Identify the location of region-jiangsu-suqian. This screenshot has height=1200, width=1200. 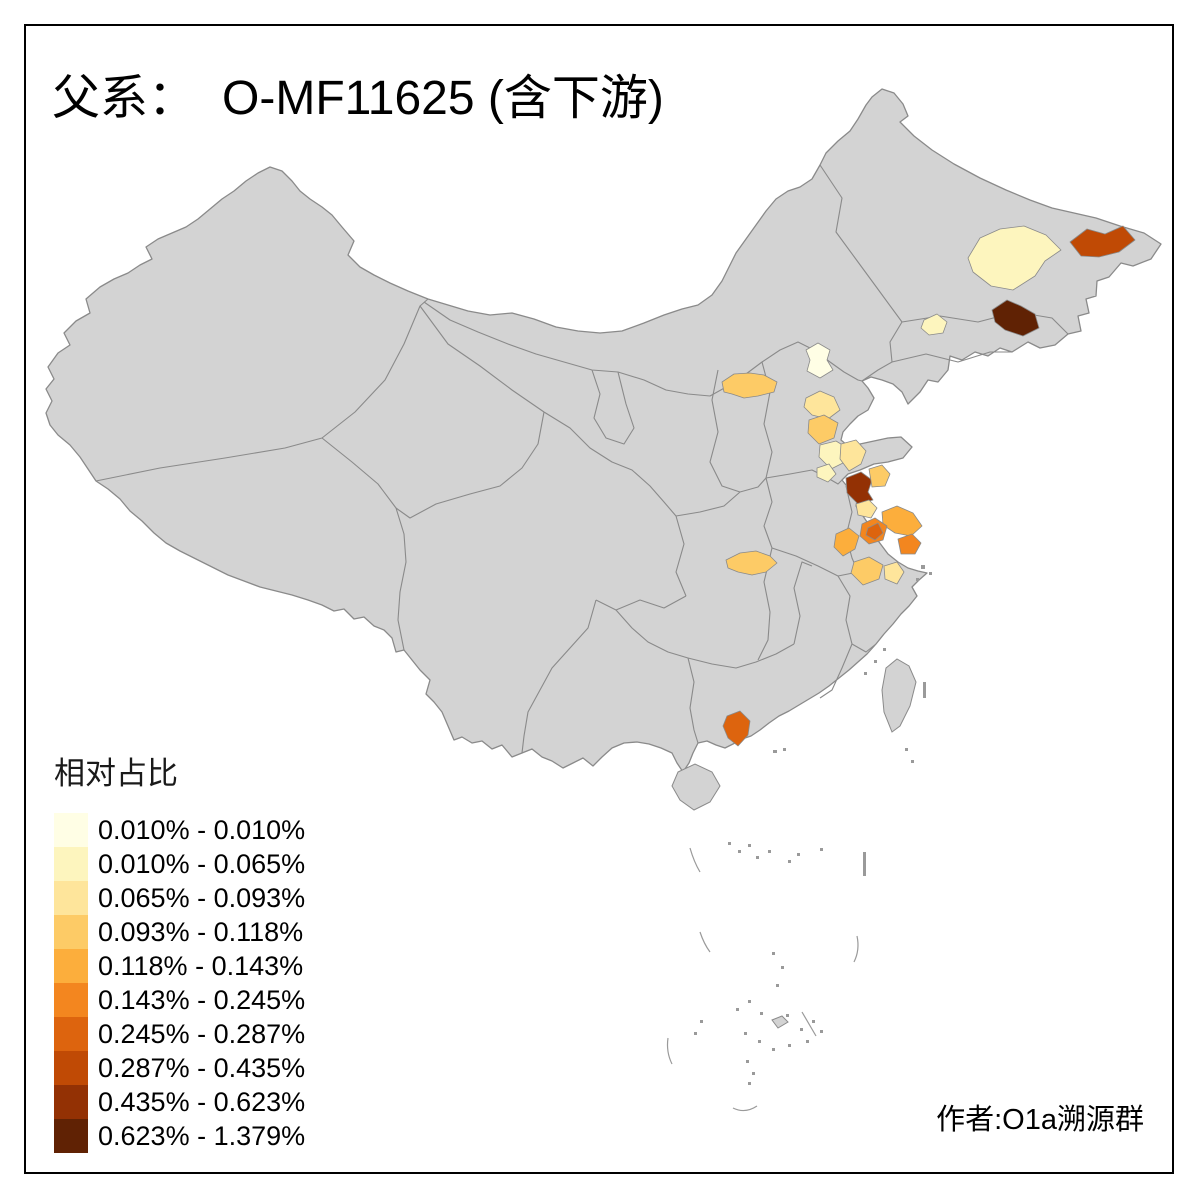
(866, 509).